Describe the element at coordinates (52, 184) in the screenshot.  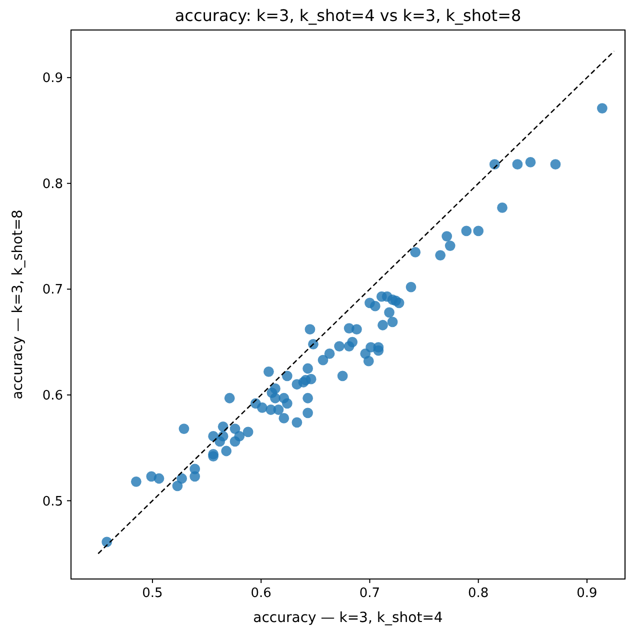
I see `y-tick-label: 0.8` at that location.